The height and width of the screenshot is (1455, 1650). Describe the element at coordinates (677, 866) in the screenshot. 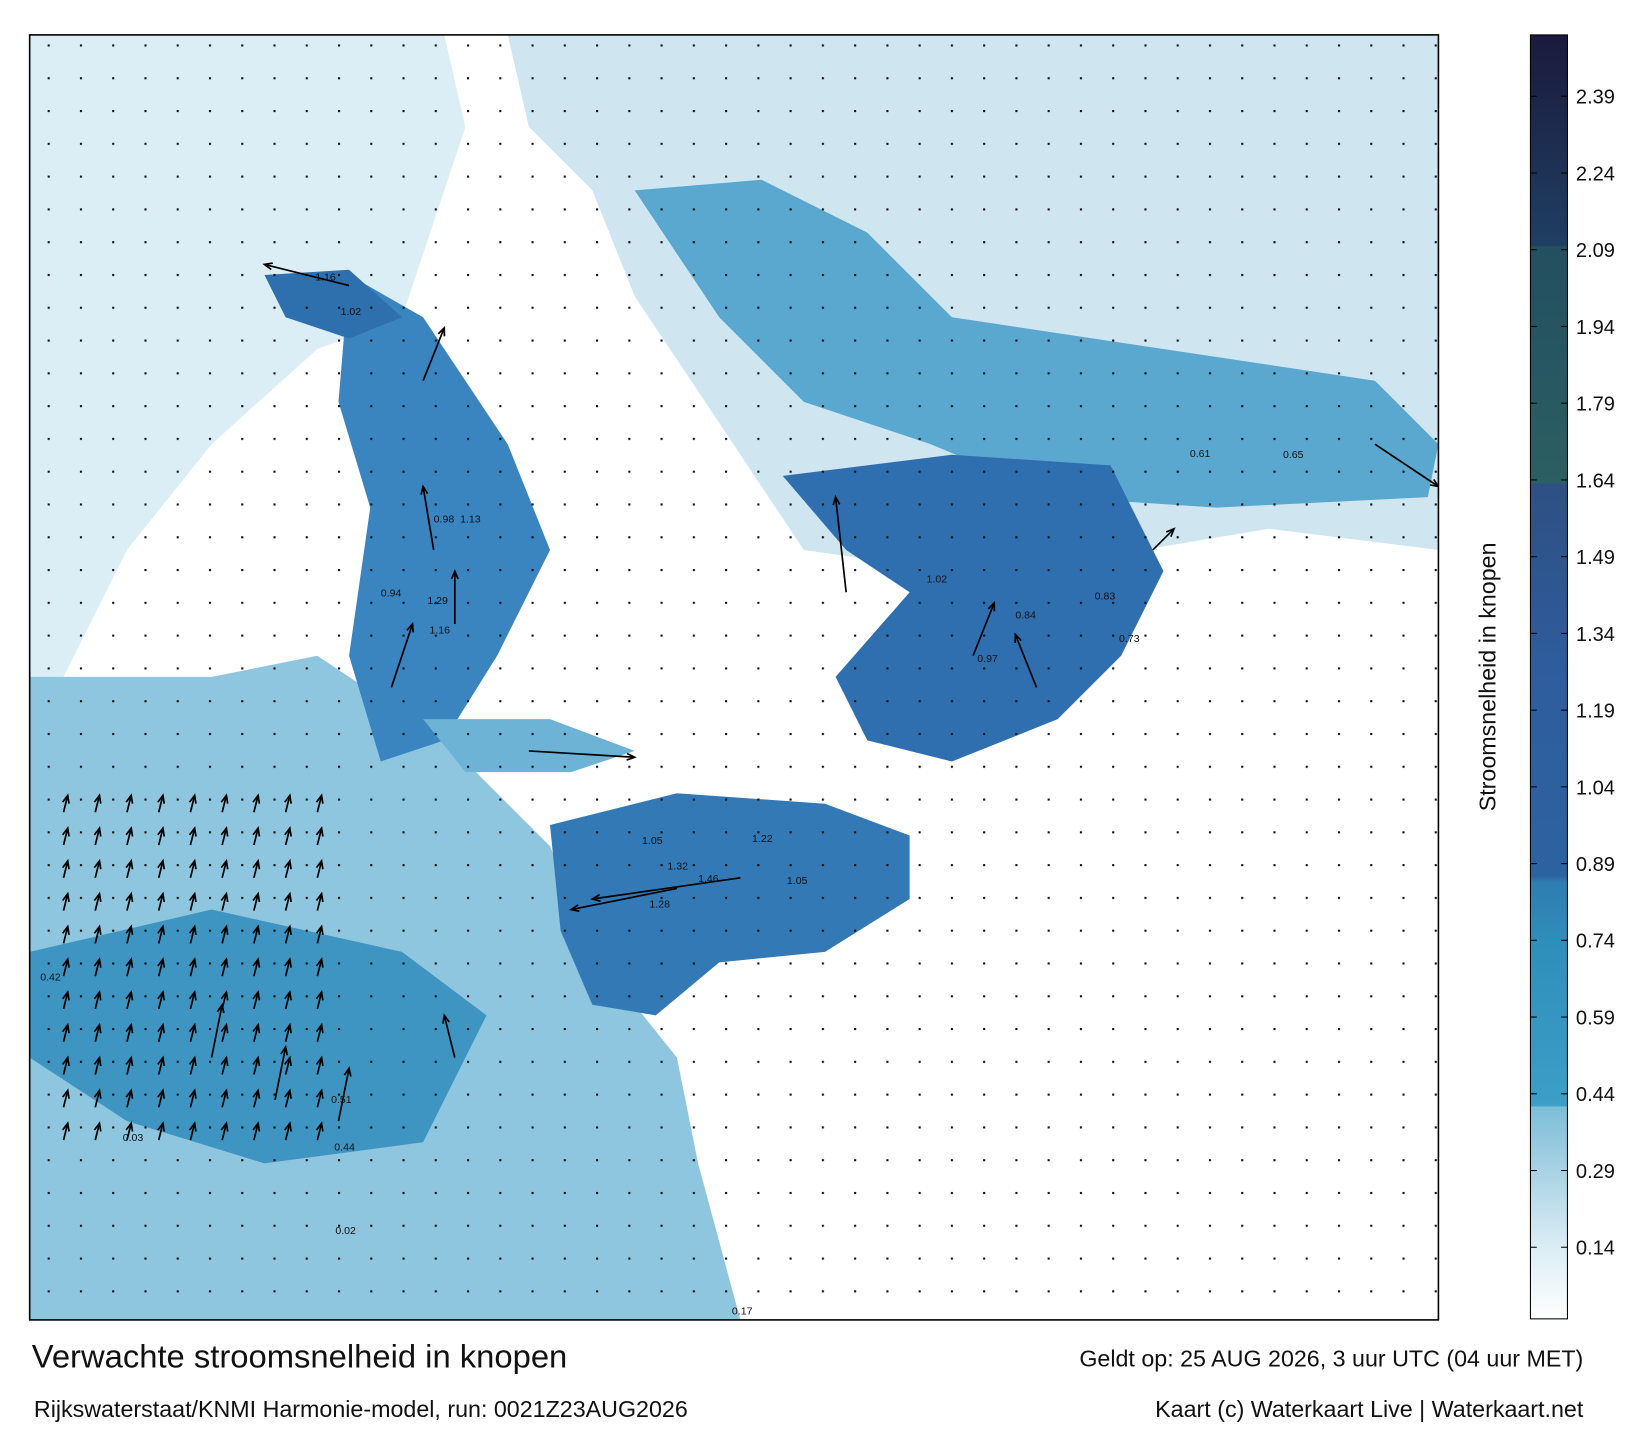

I see `speed-label: 1.32` at that location.